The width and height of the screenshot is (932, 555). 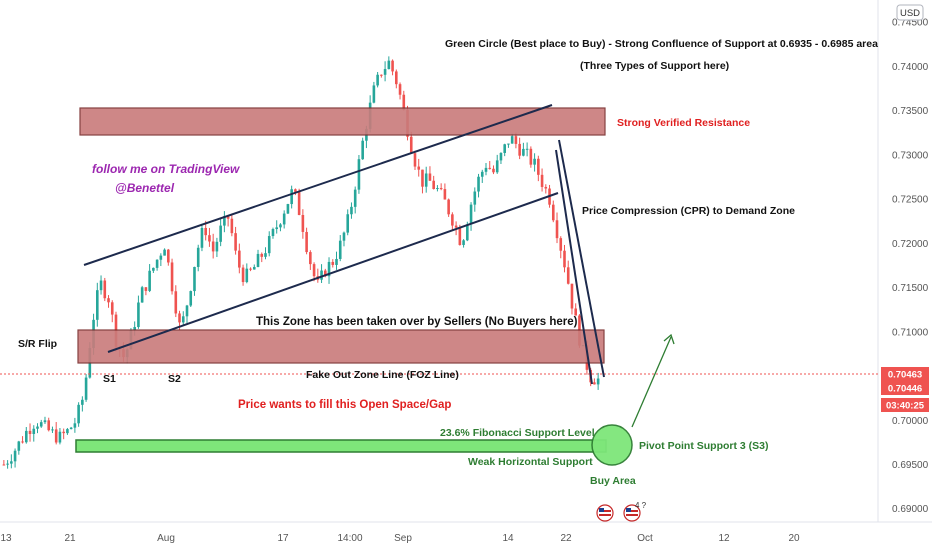 What do you see at coordinates (612, 445) in the screenshot?
I see `buy-area-circle` at bounding box center [612, 445].